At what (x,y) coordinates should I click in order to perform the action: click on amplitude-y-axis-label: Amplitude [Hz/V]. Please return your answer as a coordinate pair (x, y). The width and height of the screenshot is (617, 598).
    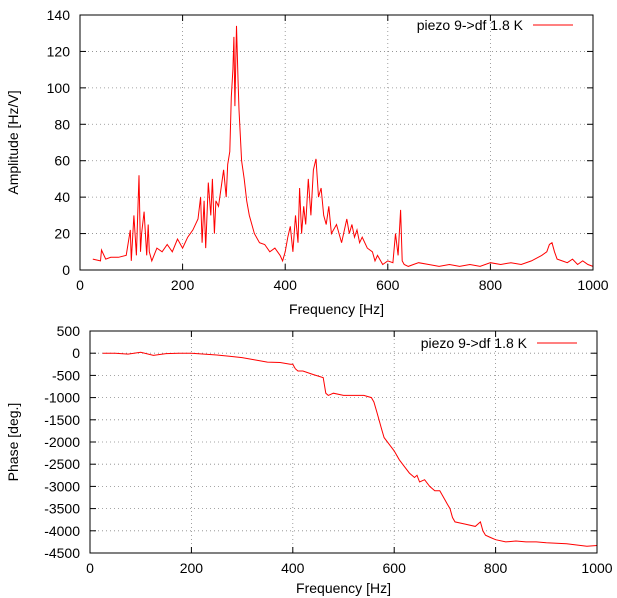
    Looking at the image, I should click on (13, 142).